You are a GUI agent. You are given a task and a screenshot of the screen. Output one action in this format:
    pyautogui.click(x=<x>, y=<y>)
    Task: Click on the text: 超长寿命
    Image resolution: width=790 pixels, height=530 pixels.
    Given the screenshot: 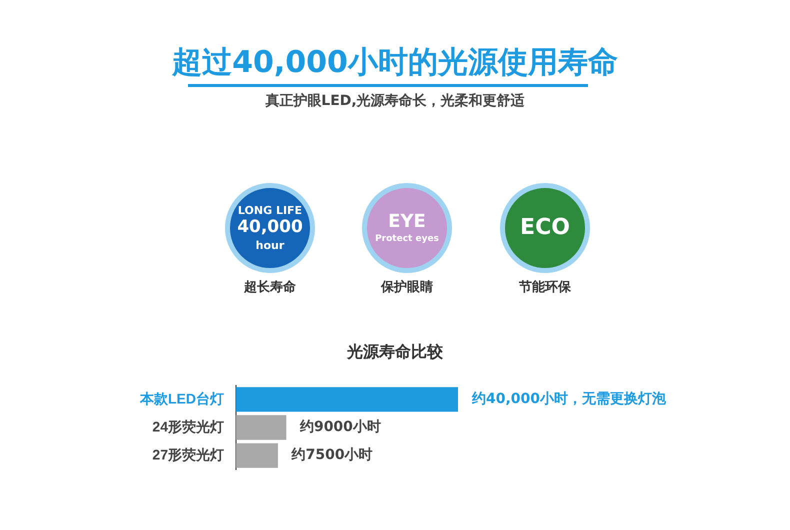 What is the action you would take?
    pyautogui.click(x=270, y=287)
    